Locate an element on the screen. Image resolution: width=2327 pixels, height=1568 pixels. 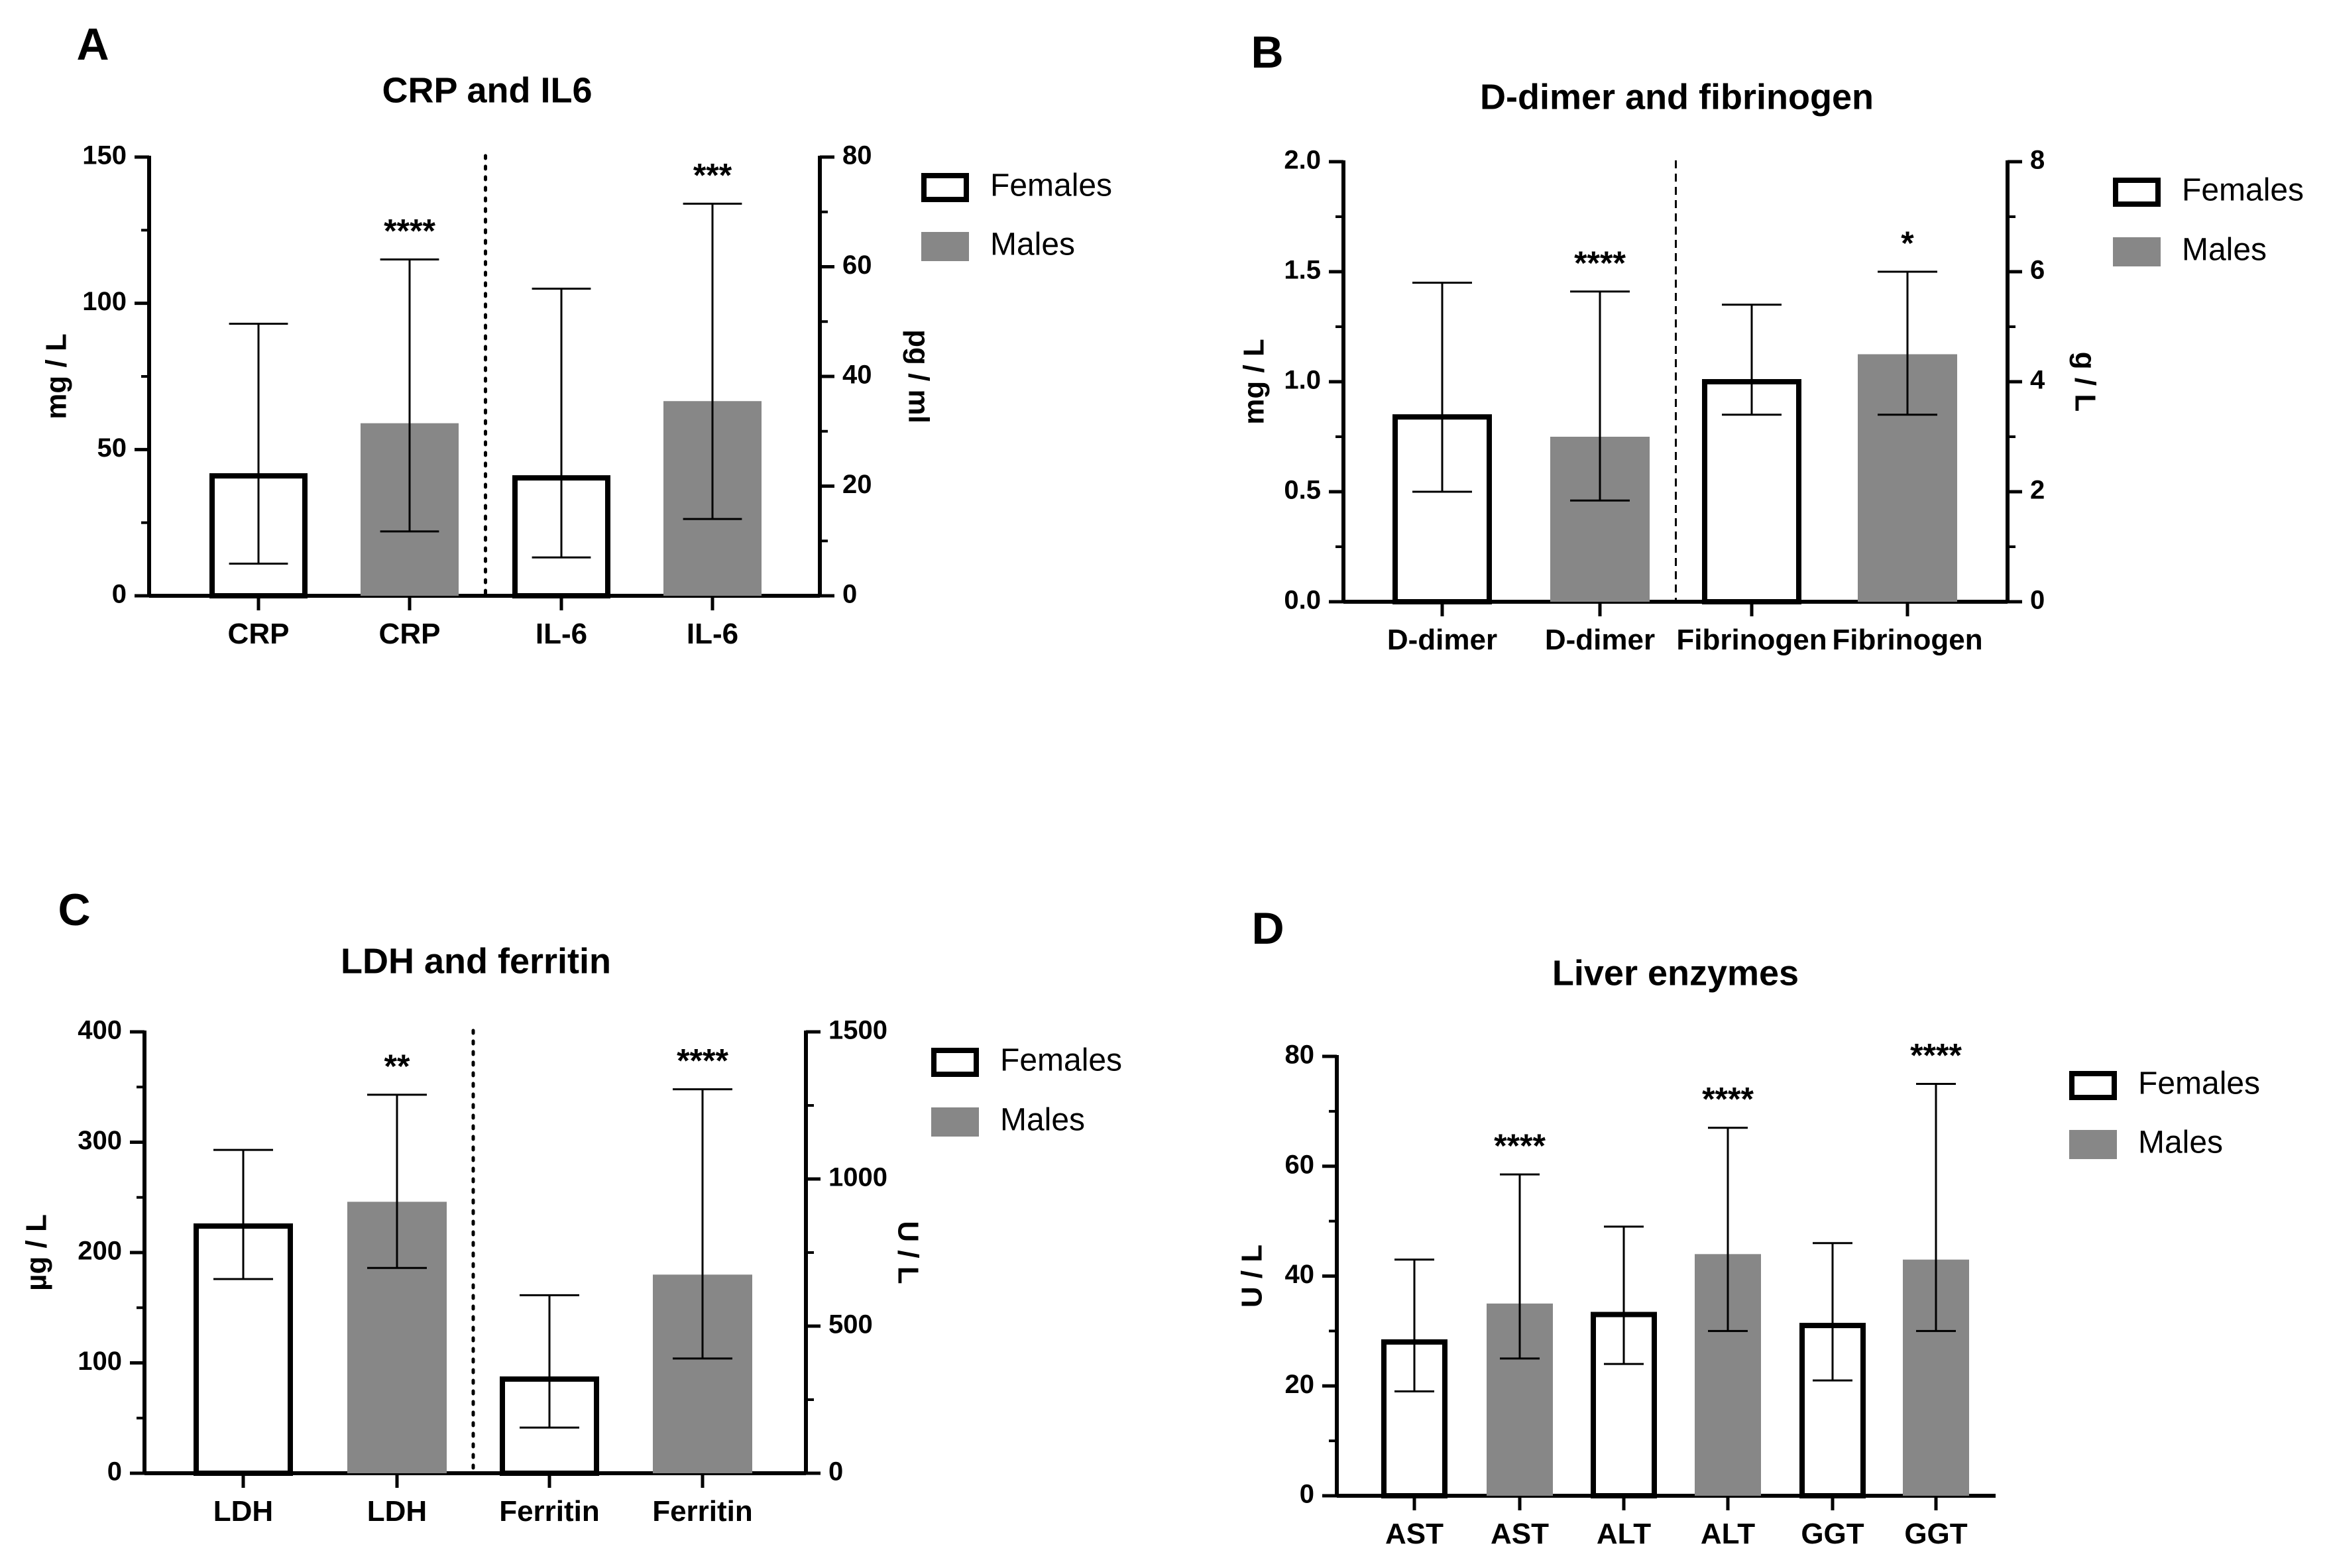
y-axis-label-right: pg / ml is located at coordinates (918, 376).